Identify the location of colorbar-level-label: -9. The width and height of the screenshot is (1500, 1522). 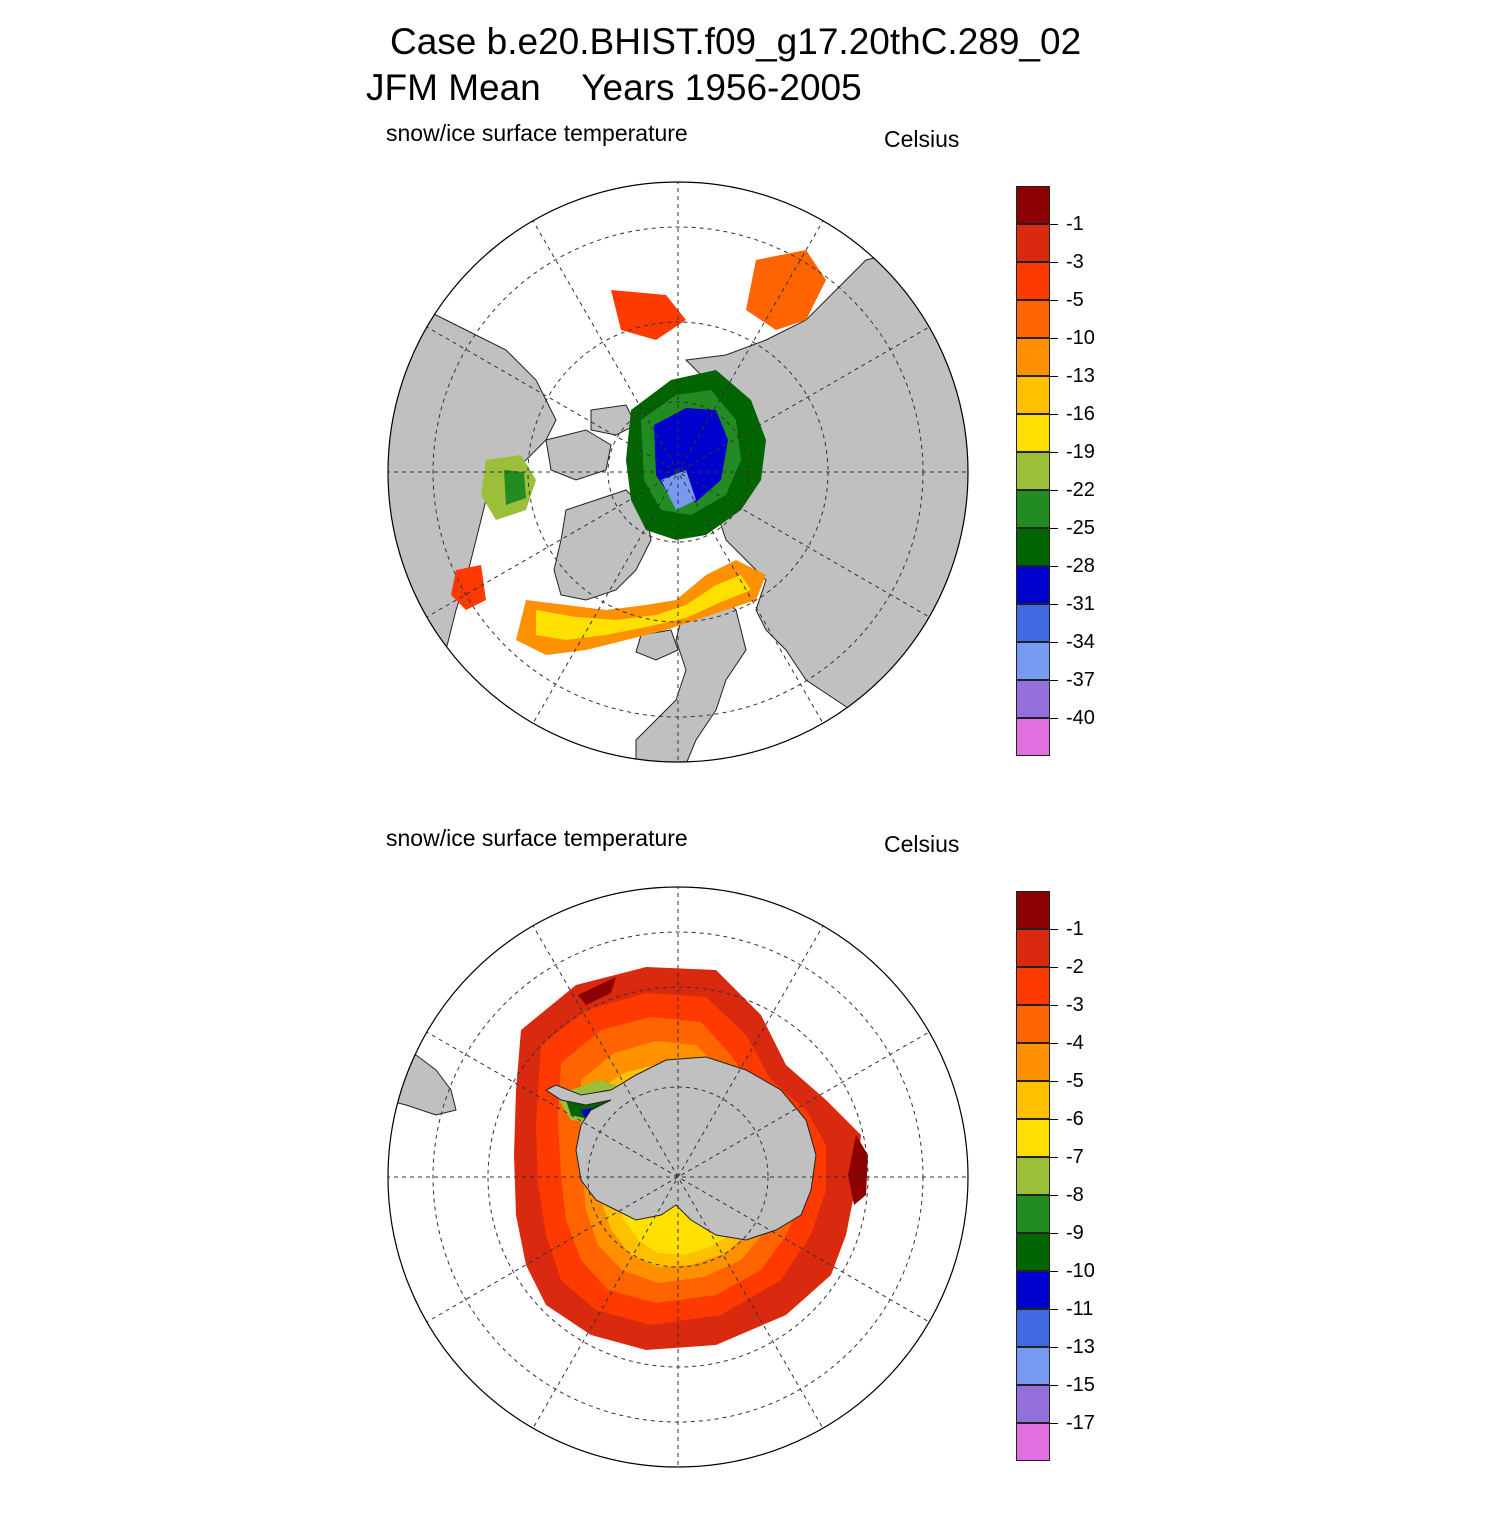
(1075, 1233).